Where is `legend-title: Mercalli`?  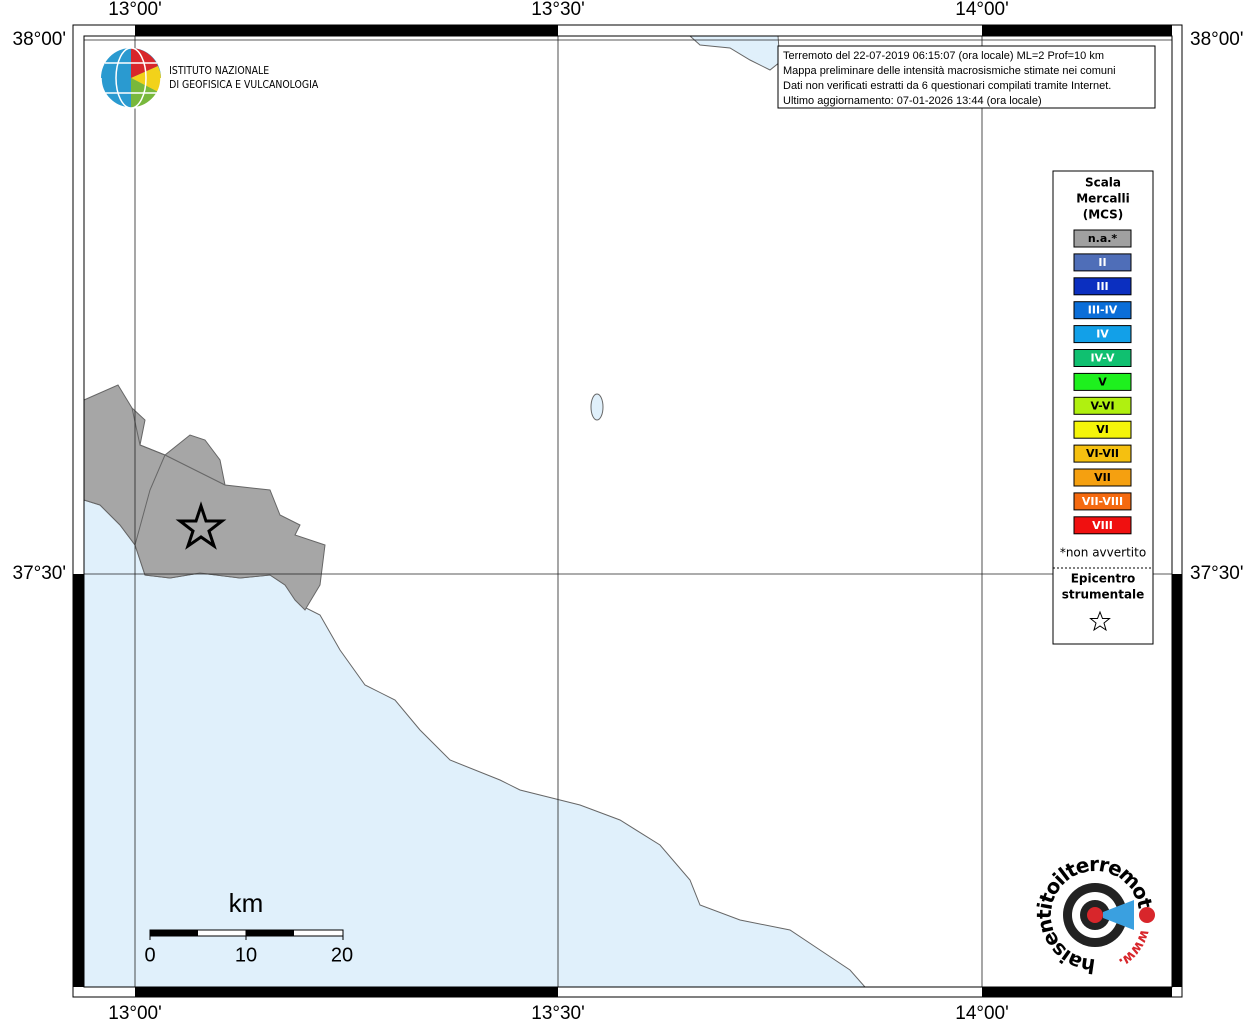 legend-title: Mercalli is located at coordinates (1103, 199).